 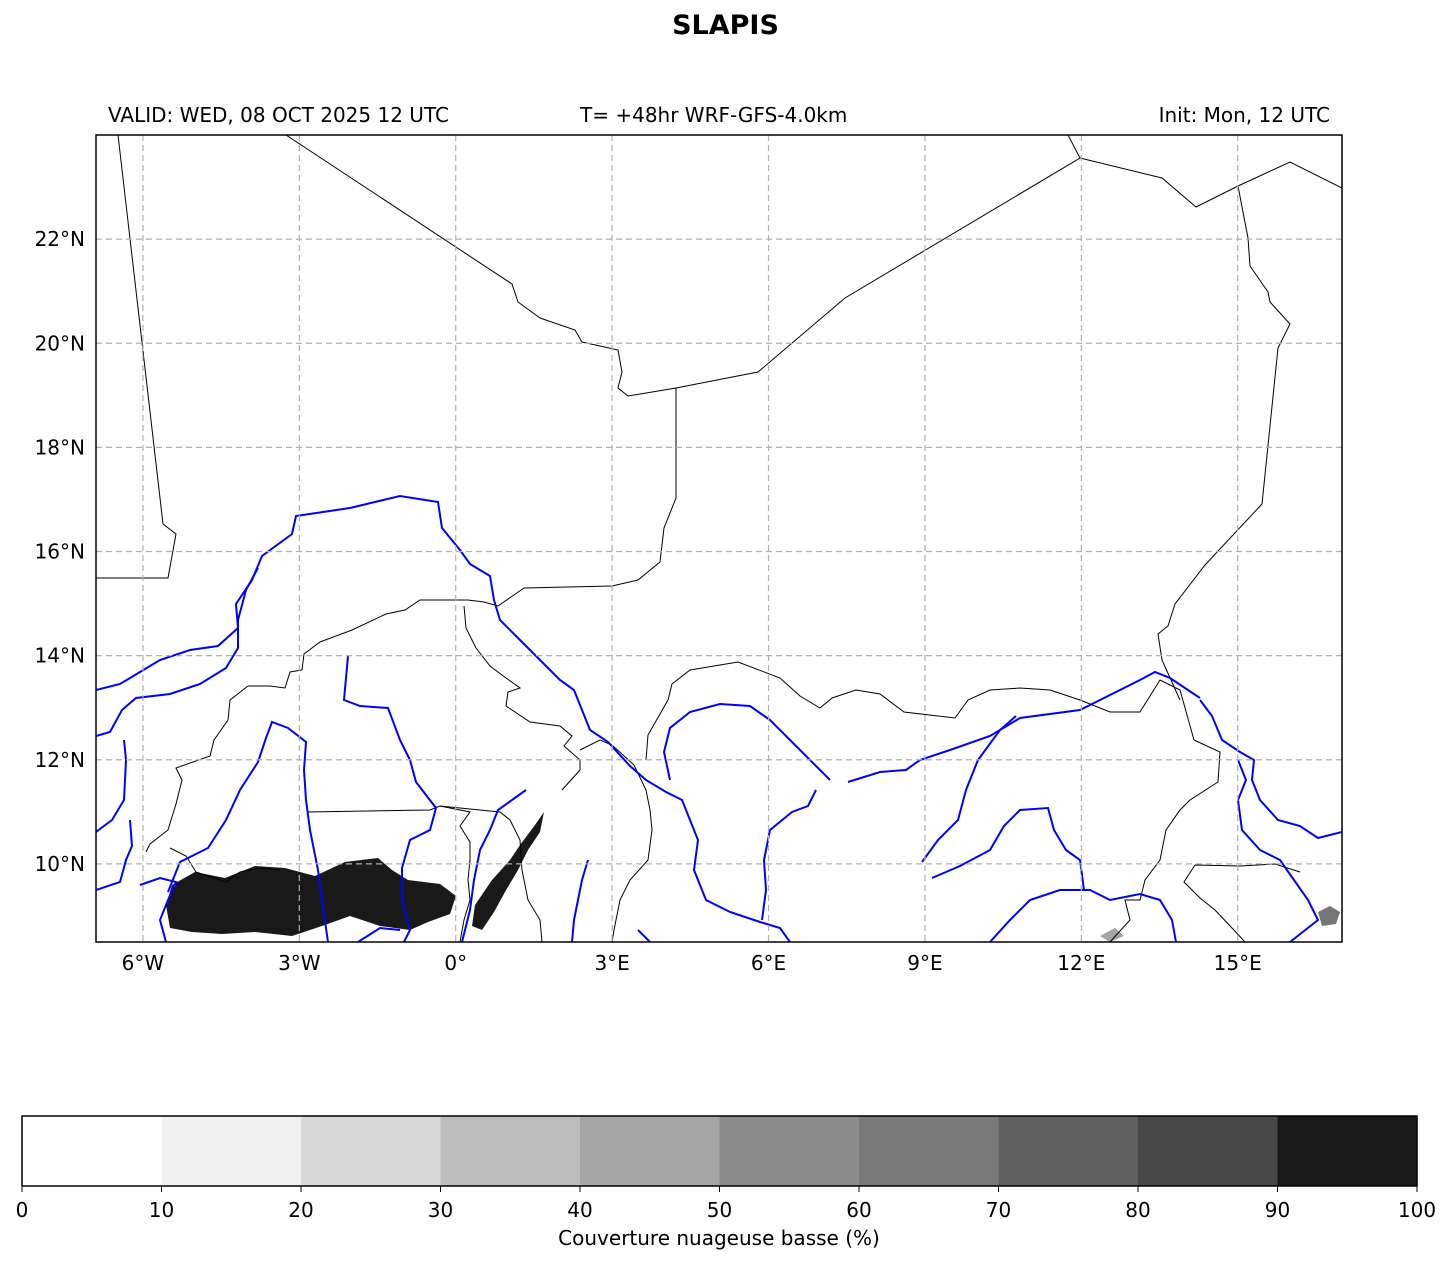 I want to click on river-cross, so click(x=644, y=935).